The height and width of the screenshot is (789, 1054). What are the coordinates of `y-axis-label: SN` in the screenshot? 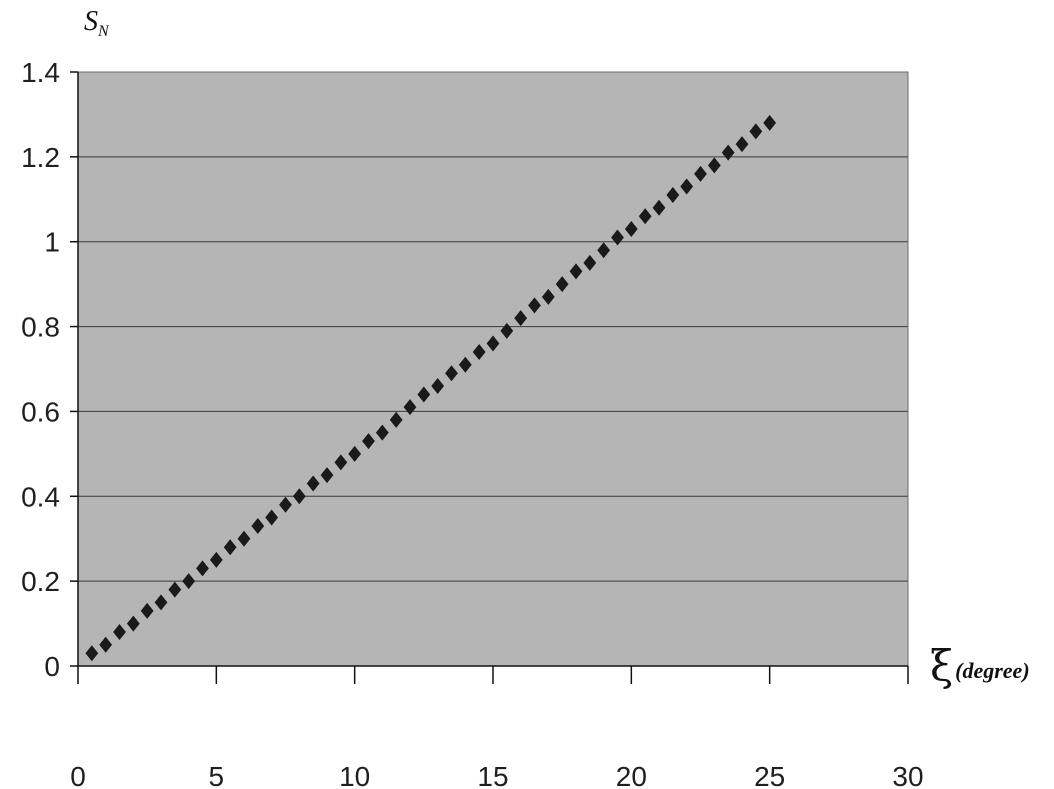 It's located at (97, 23).